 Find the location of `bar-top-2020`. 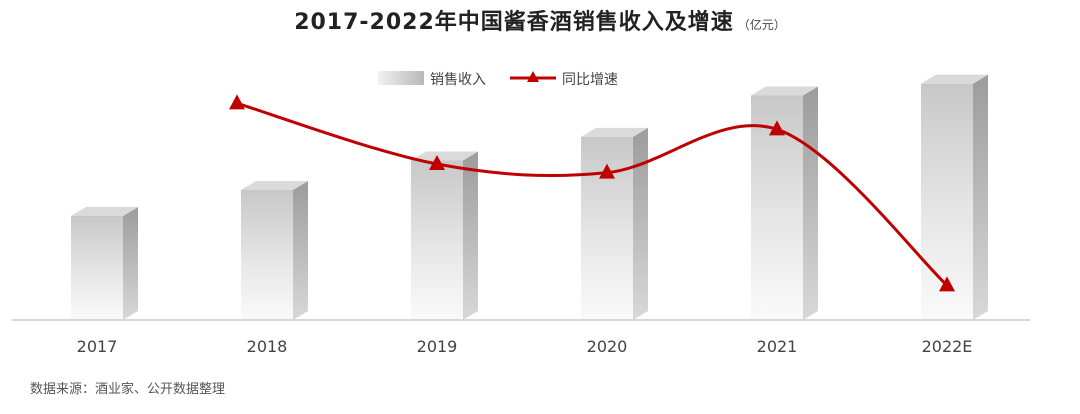

bar-top-2020 is located at coordinates (614, 132).